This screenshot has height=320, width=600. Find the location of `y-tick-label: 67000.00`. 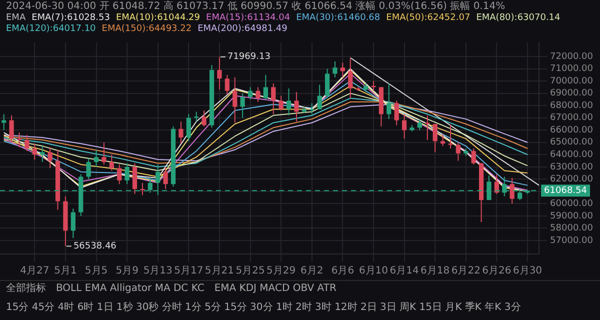

y-tick-label: 67000.00 is located at coordinates (572, 118).